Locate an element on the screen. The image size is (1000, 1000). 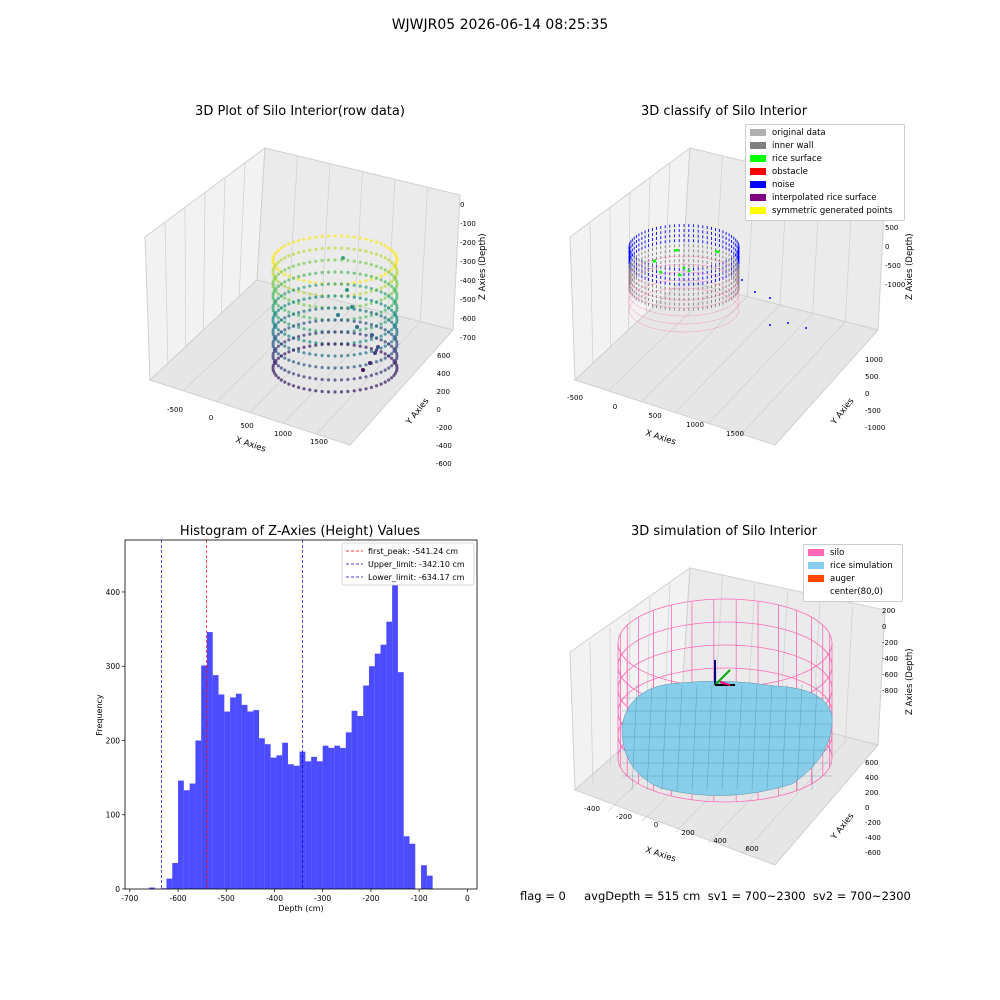
legend-label: obstacle is located at coordinates (790, 172).